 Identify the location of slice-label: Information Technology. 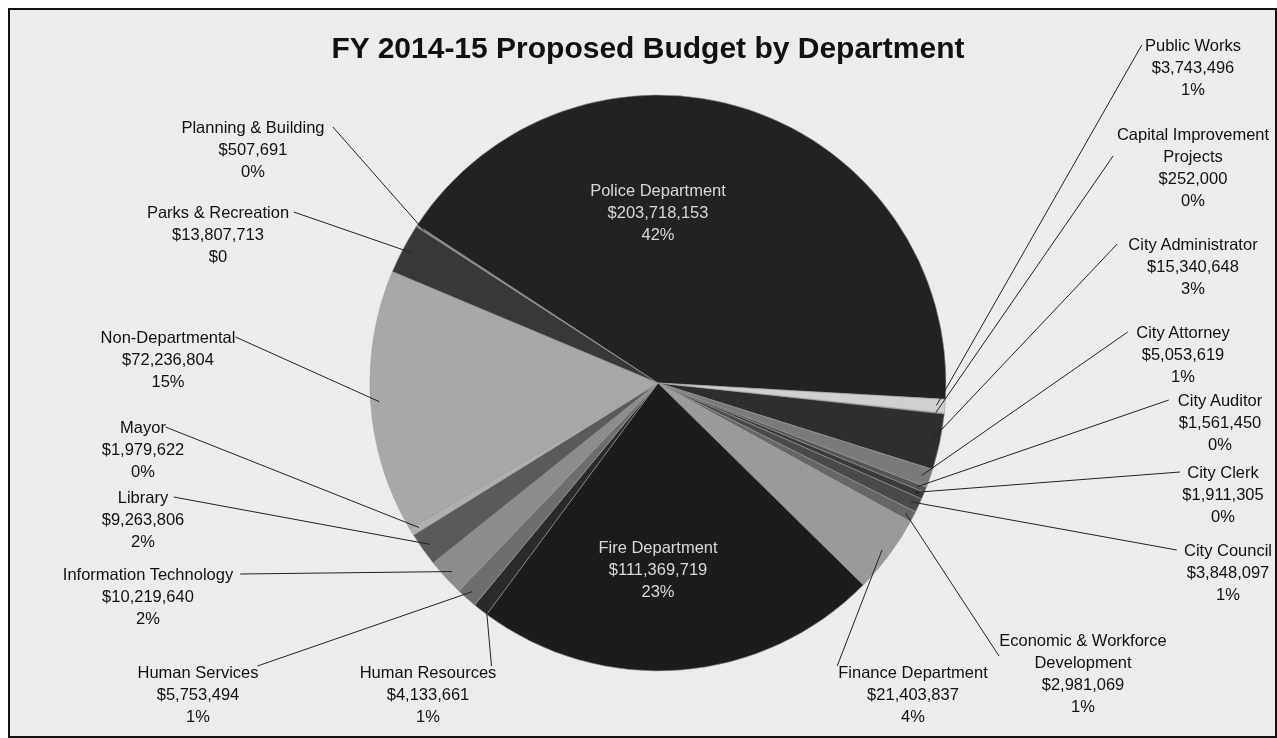
(148, 574).